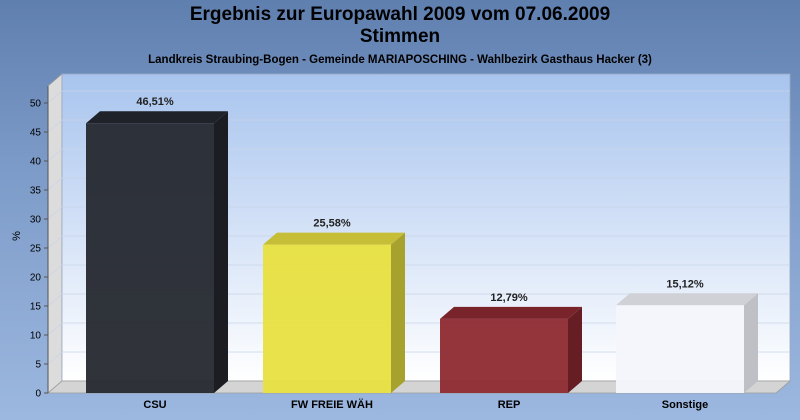  What do you see at coordinates (39, 243) in the screenshot?
I see `y-axis: 0 5 10 15 20 25 30 35 40 45 50` at bounding box center [39, 243].